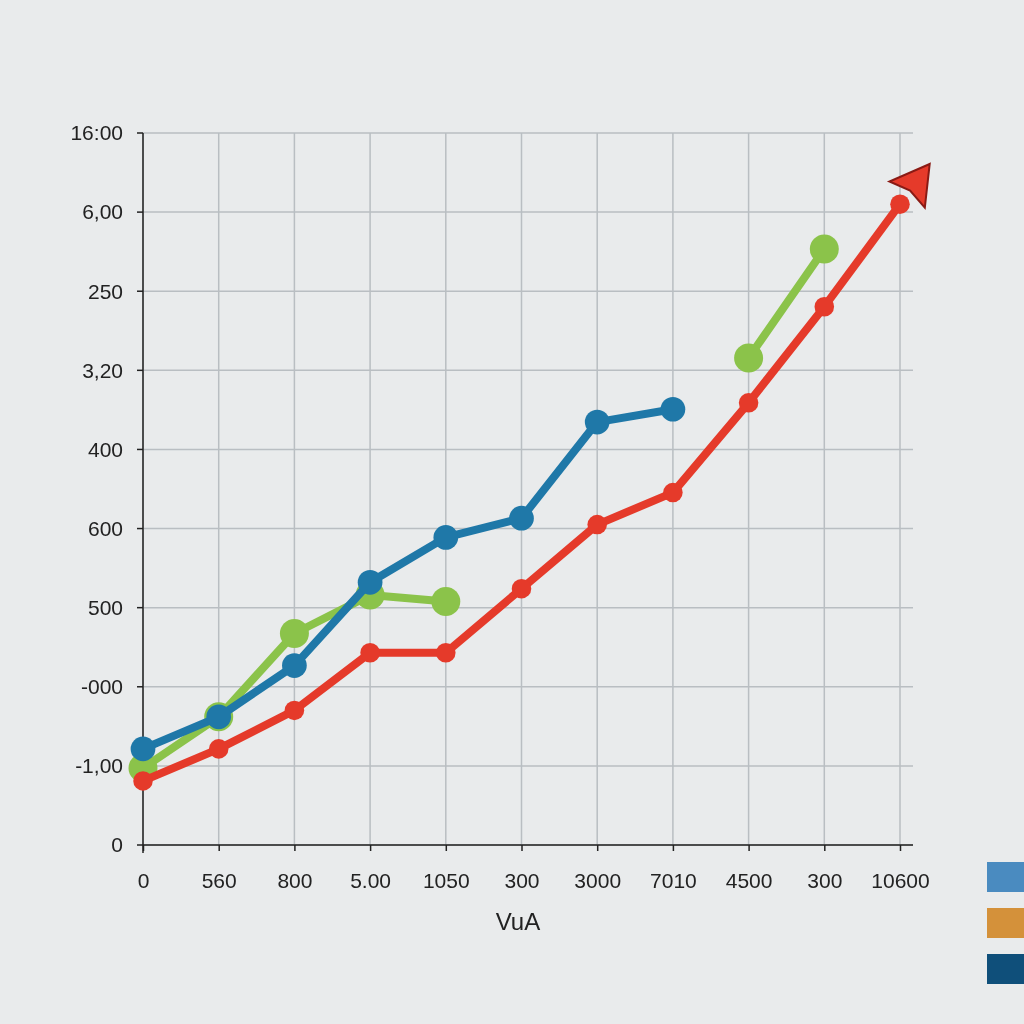  Describe the element at coordinates (99, 766) in the screenshot. I see `text: -1,00` at that location.